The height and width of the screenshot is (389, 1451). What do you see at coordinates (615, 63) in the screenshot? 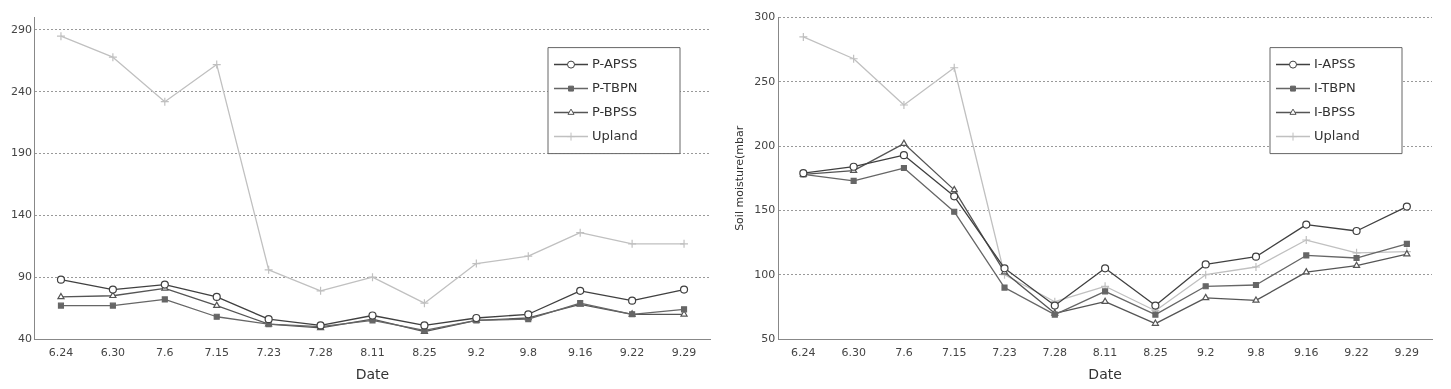
I see `legend-label: P-APSS` at bounding box center [615, 63].